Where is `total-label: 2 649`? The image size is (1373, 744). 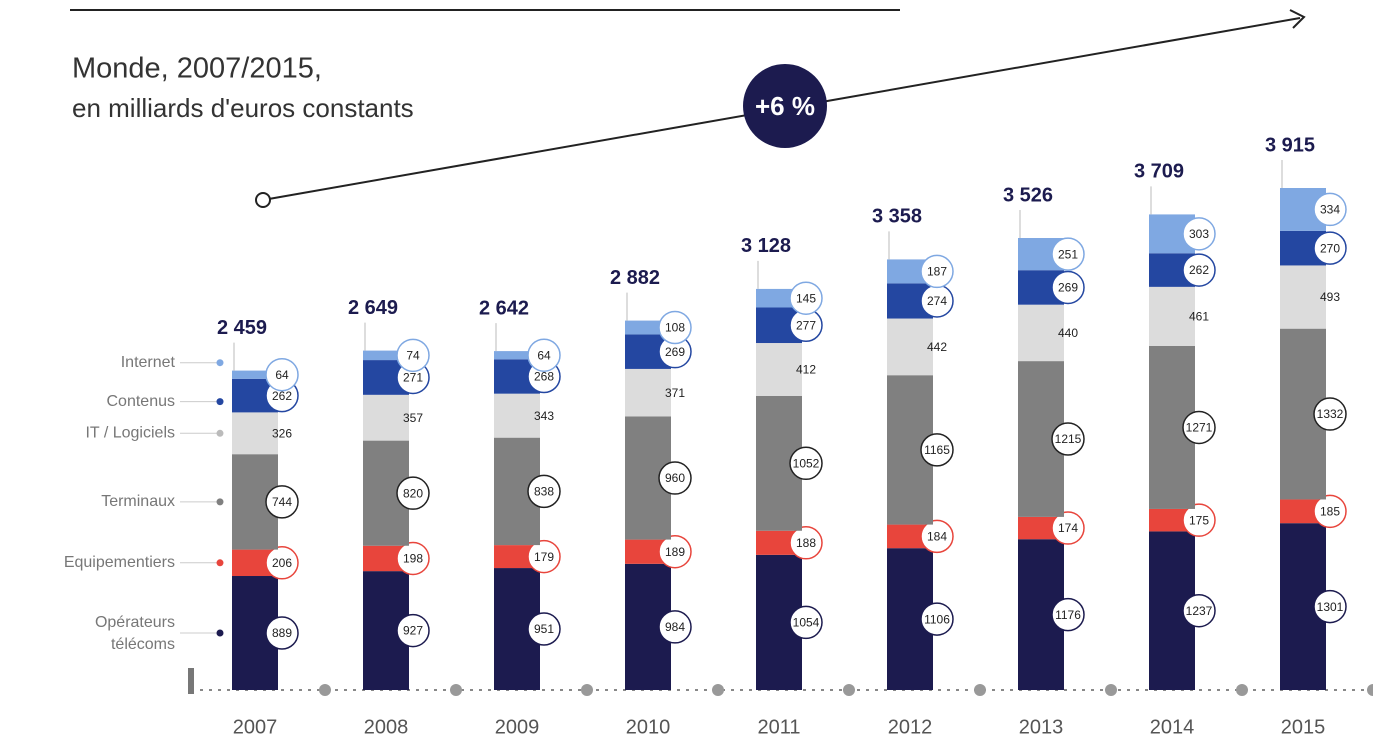
total-label: 2 649 is located at coordinates (373, 308).